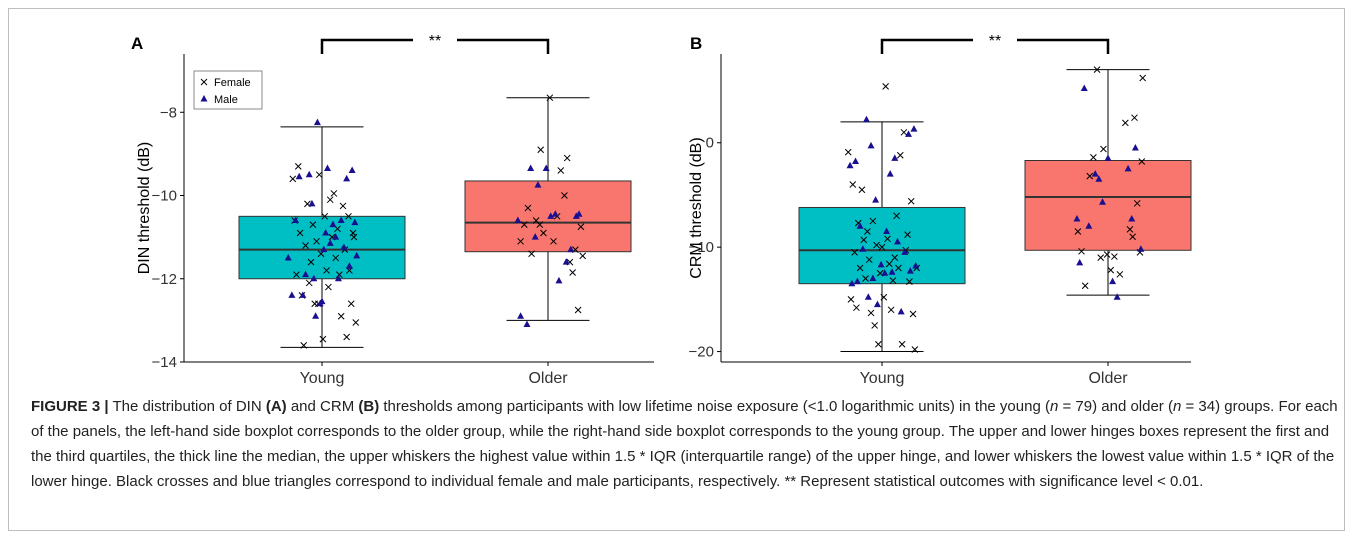 This screenshot has width=1355, height=542. I want to click on box-older, so click(548, 209).